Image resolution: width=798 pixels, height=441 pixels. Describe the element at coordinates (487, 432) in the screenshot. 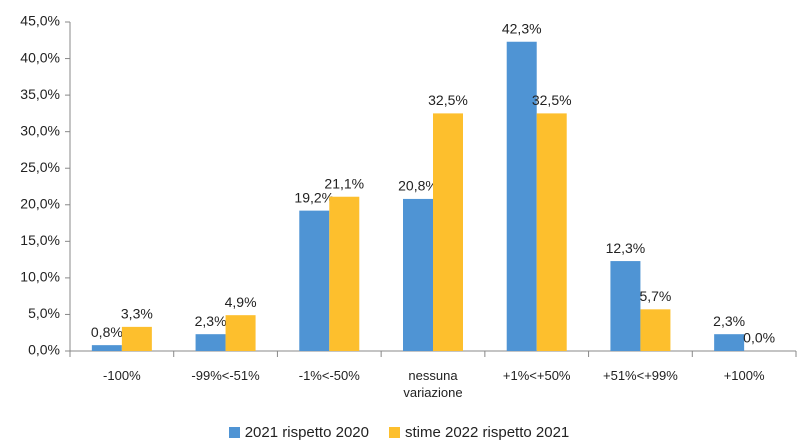

I see `legend-label: stime 2022 rispetto 2021` at that location.